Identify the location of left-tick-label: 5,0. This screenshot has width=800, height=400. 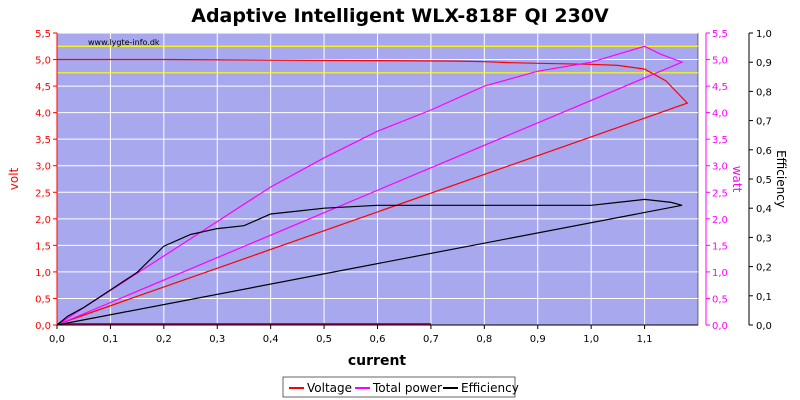
(43, 61).